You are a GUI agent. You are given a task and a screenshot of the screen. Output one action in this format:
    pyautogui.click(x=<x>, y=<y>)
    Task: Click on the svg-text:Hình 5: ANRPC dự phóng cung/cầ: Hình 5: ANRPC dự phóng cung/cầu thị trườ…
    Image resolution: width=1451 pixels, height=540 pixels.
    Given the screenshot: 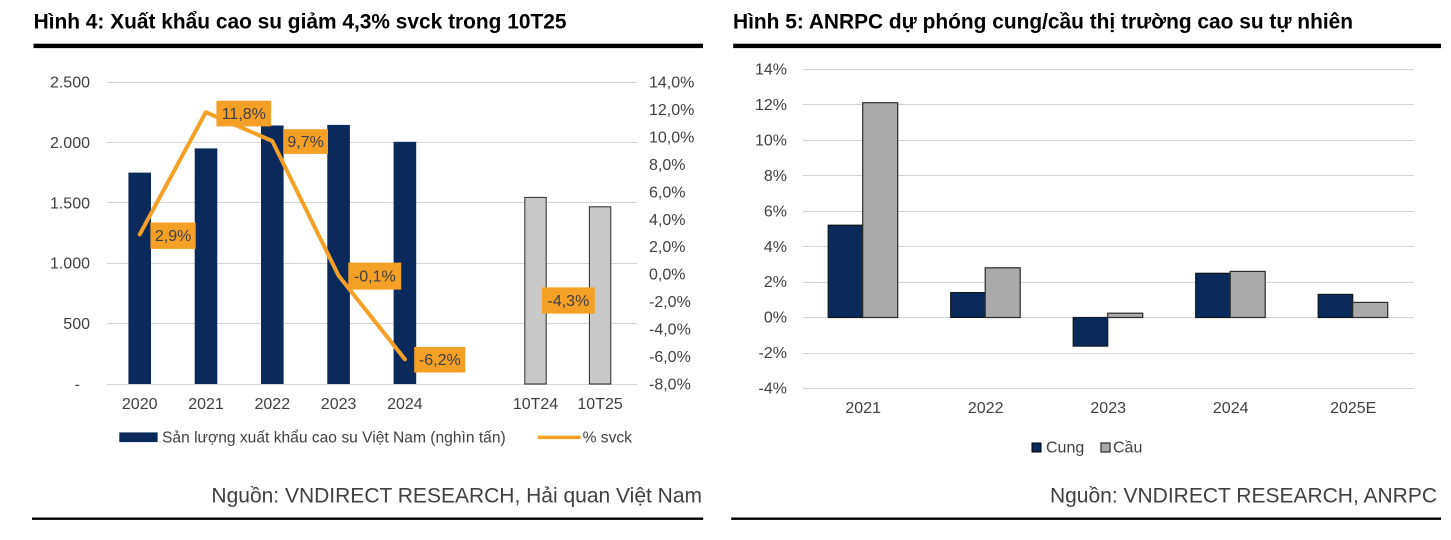 What is the action you would take?
    pyautogui.click(x=1043, y=22)
    